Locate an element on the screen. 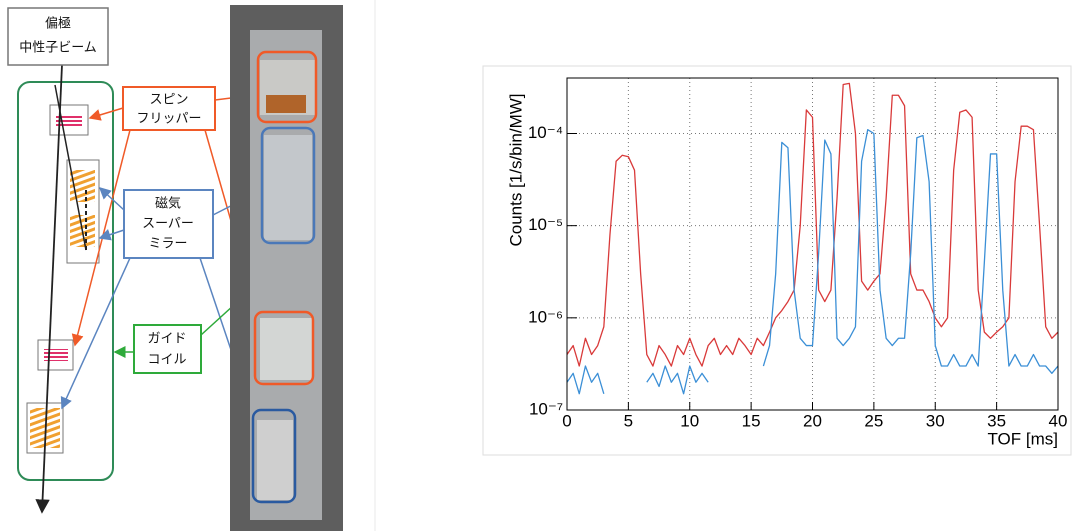 This screenshot has width=1074, height=531. label: スーパー is located at coordinates (168, 224).